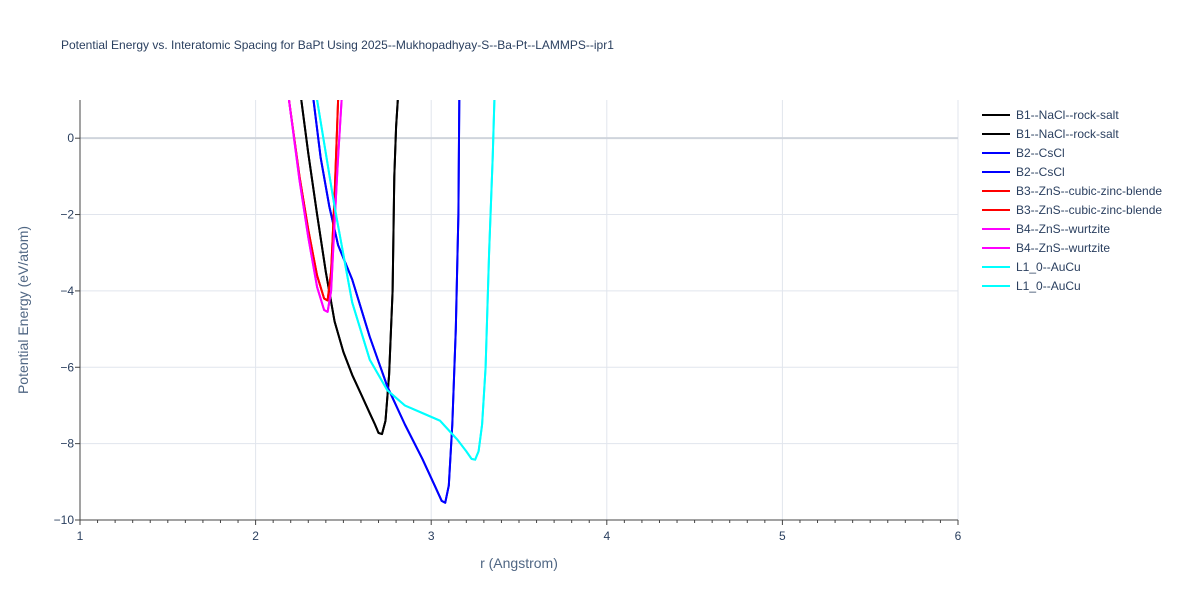  What do you see at coordinates (606, 536) in the screenshot?
I see `x-tick-label: 4` at bounding box center [606, 536].